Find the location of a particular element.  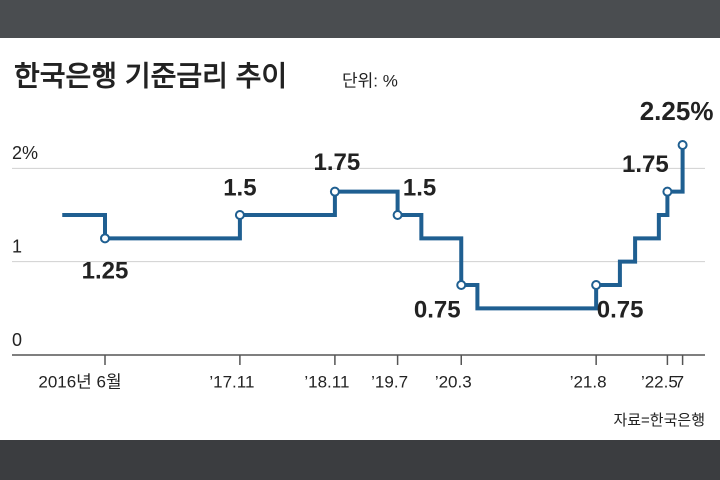

unit-label: 단위: % is located at coordinates (370, 80).